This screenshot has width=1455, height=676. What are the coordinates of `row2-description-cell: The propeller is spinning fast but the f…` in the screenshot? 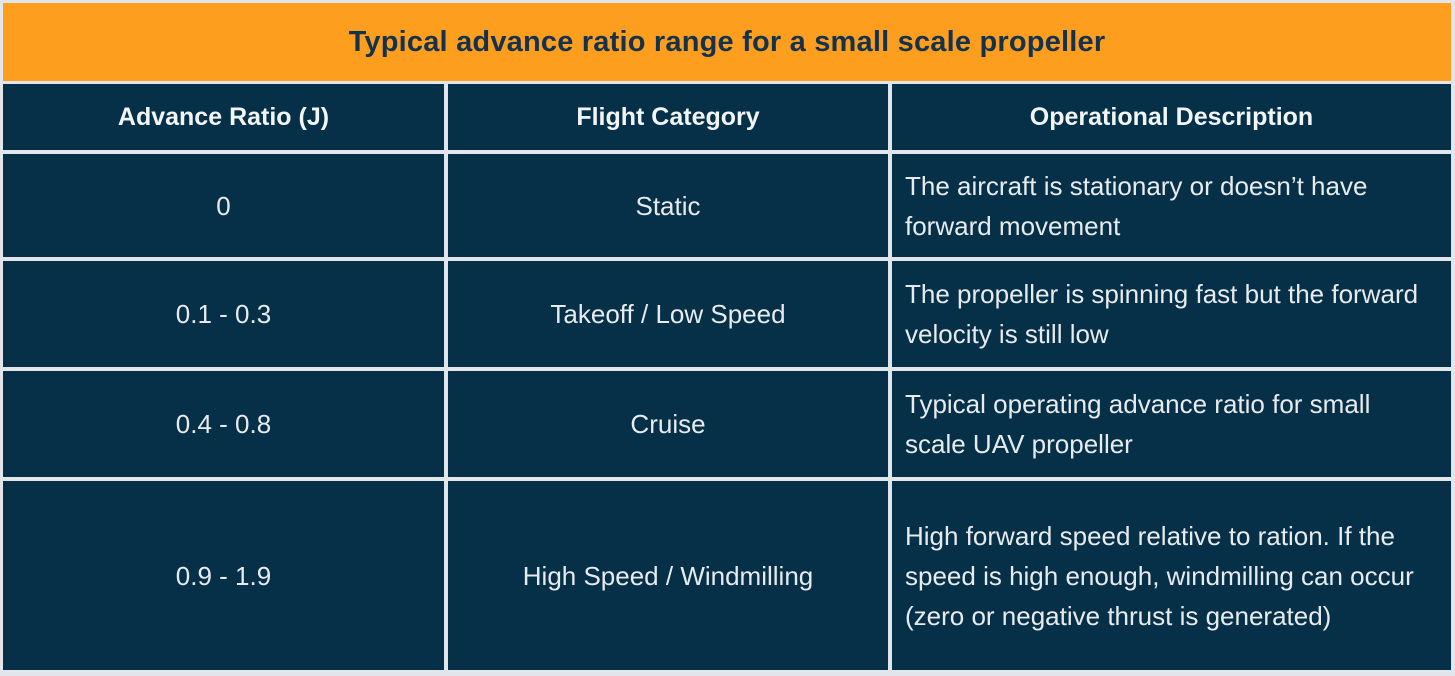 It's located at (1171, 314).